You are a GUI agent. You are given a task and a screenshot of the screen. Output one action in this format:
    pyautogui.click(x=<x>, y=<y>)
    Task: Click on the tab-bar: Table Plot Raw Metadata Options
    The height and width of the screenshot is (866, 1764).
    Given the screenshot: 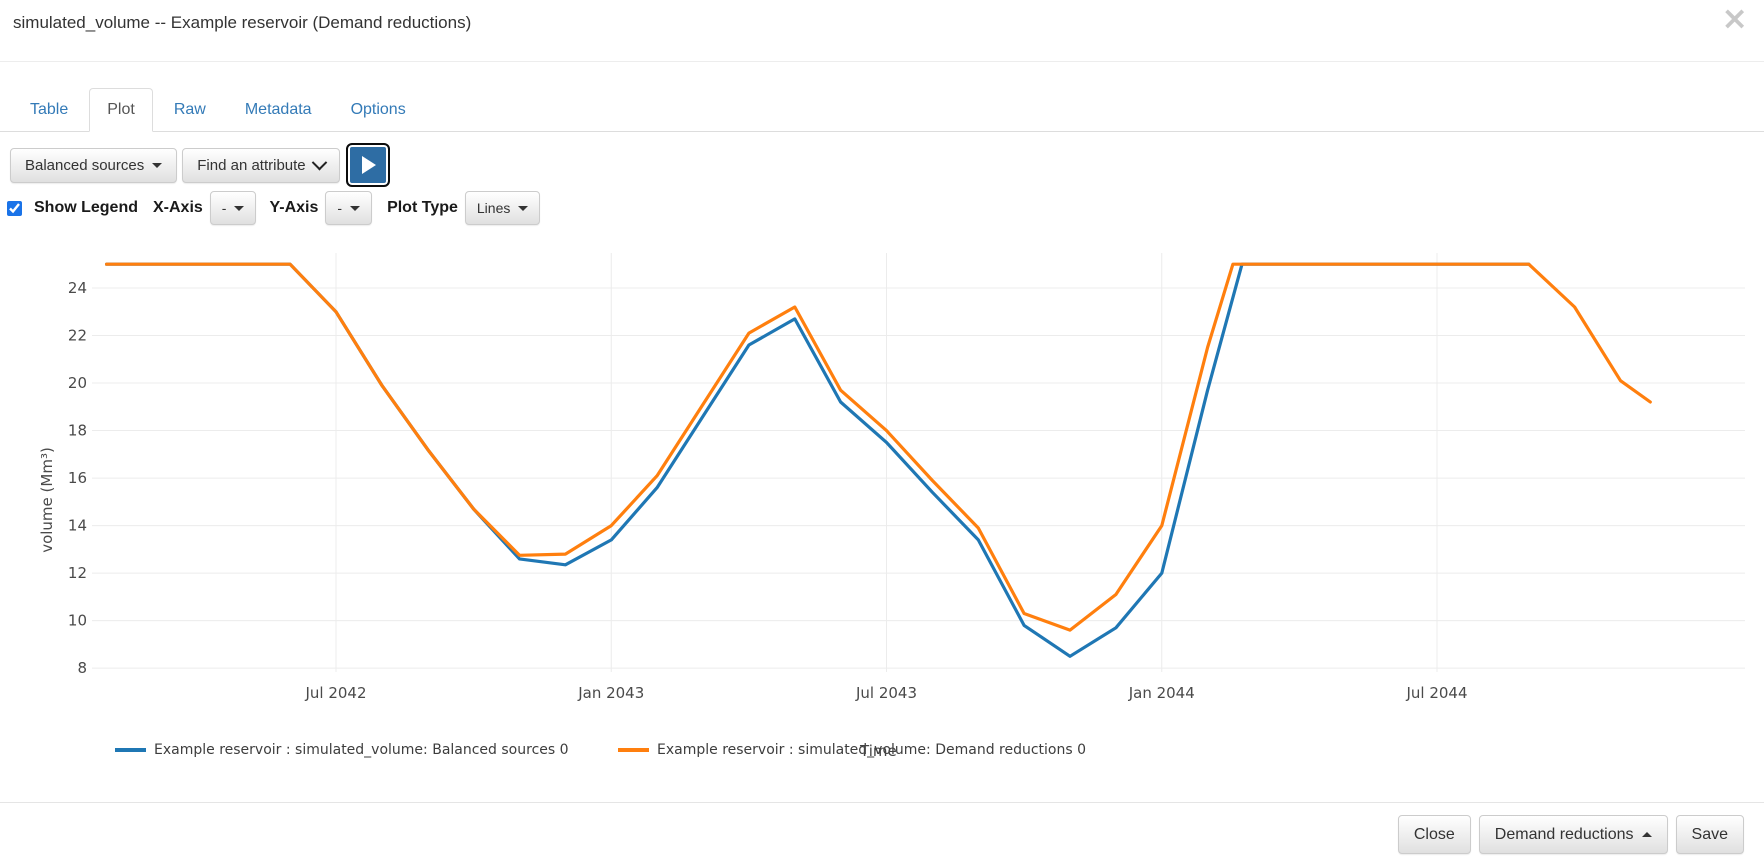 What is the action you would take?
    pyautogui.click(x=882, y=108)
    